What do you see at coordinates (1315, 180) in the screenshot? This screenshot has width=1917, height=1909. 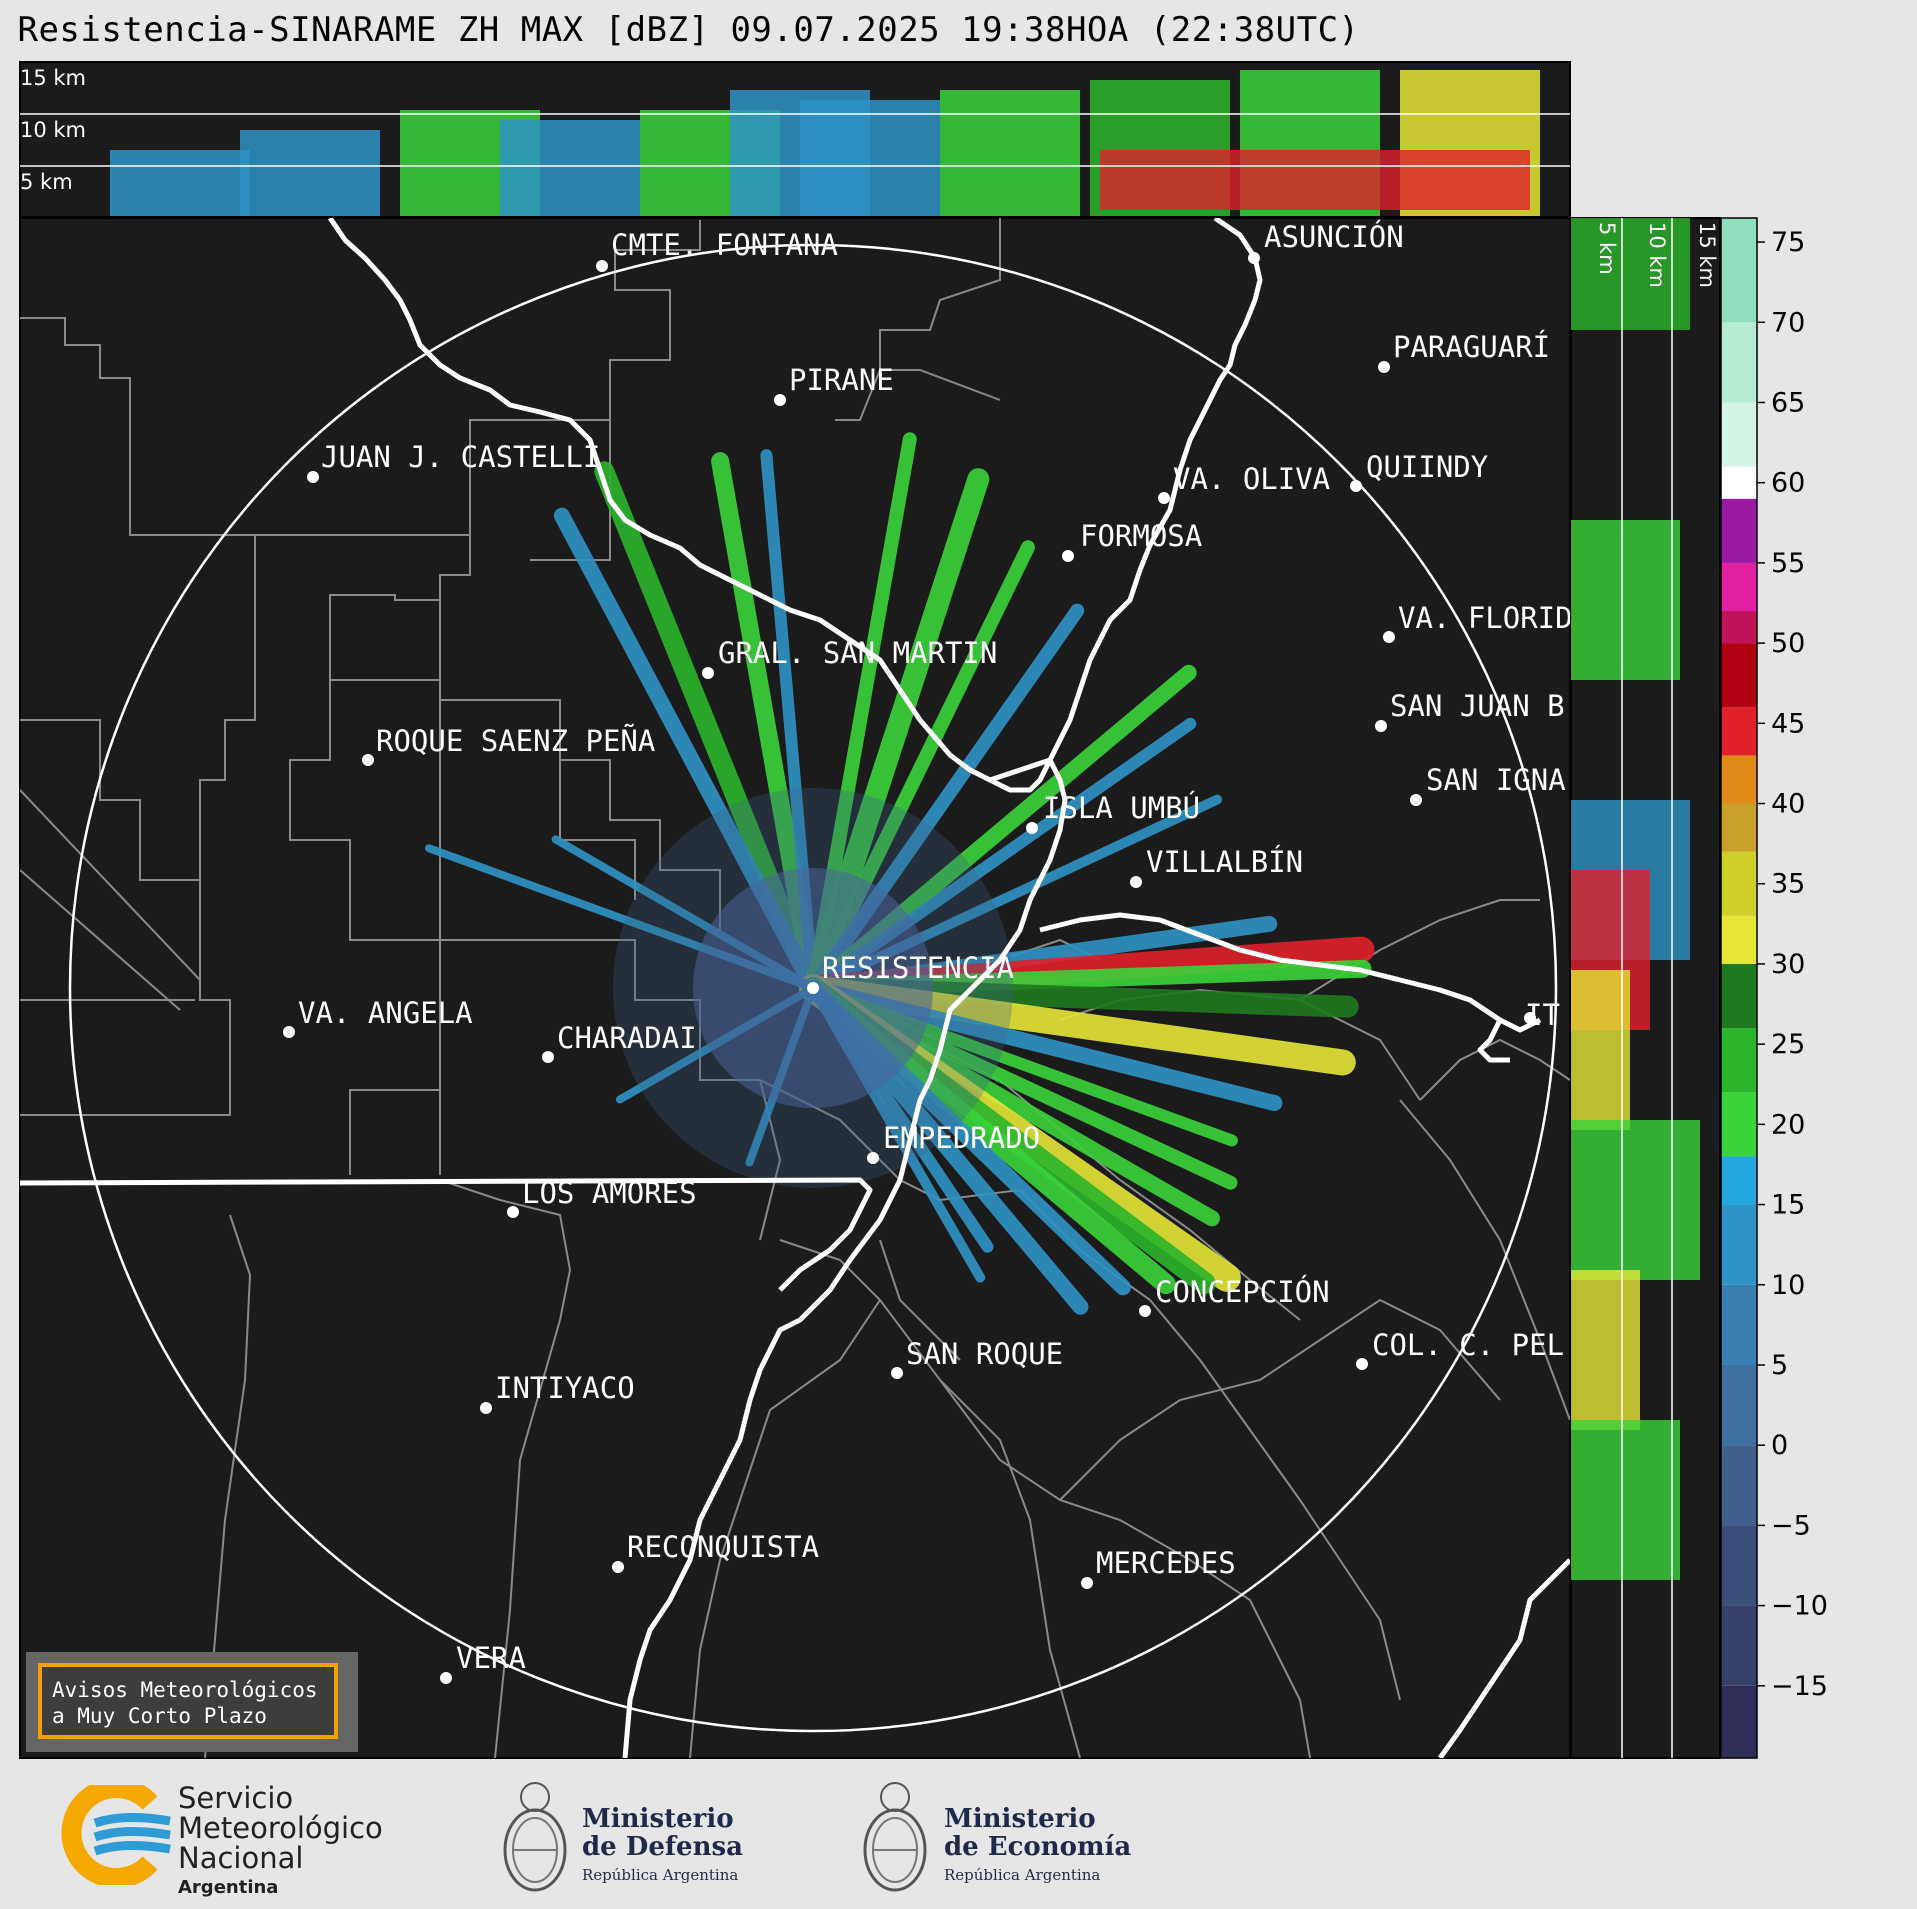 I see `top-echo-core` at bounding box center [1315, 180].